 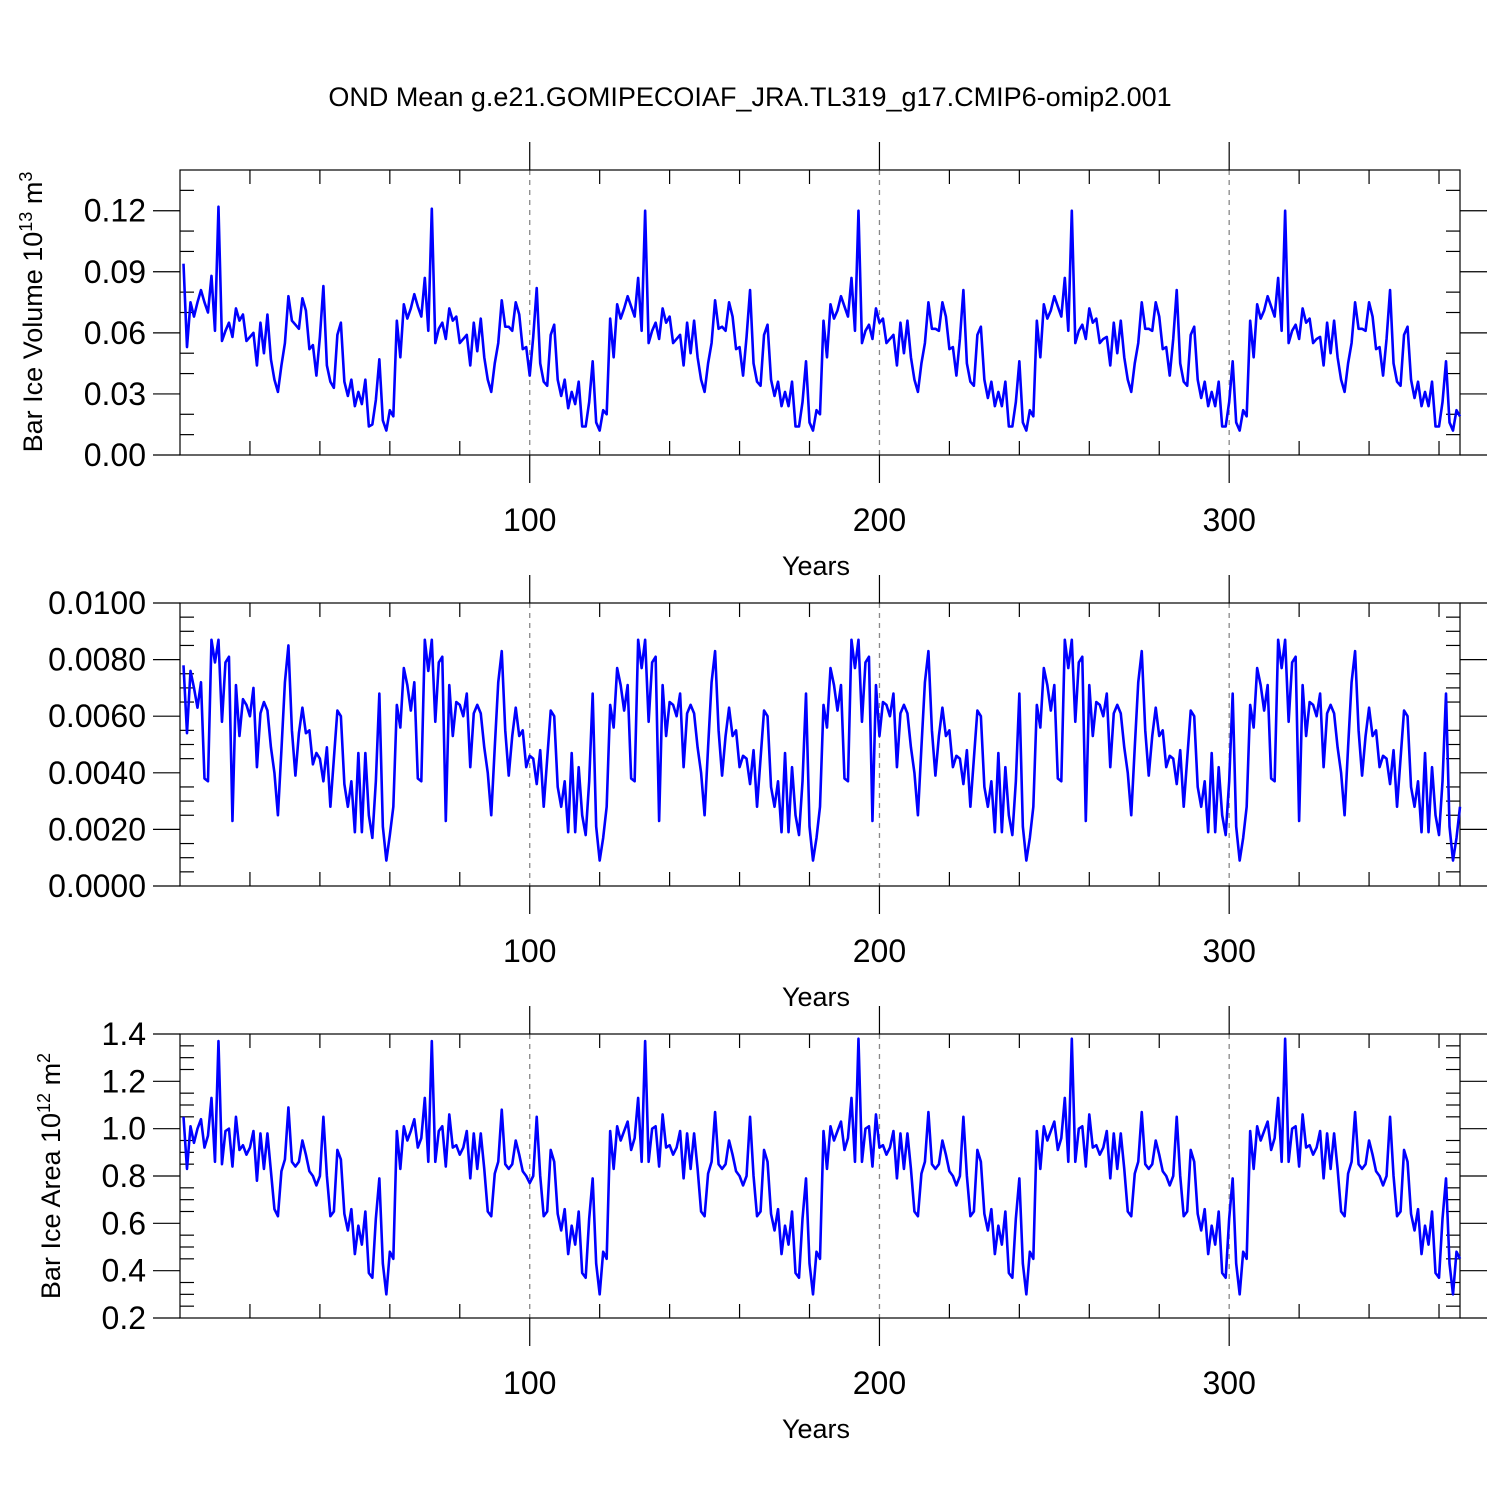 I want to click on y-tick-label: 0.12, so click(x=115, y=211).